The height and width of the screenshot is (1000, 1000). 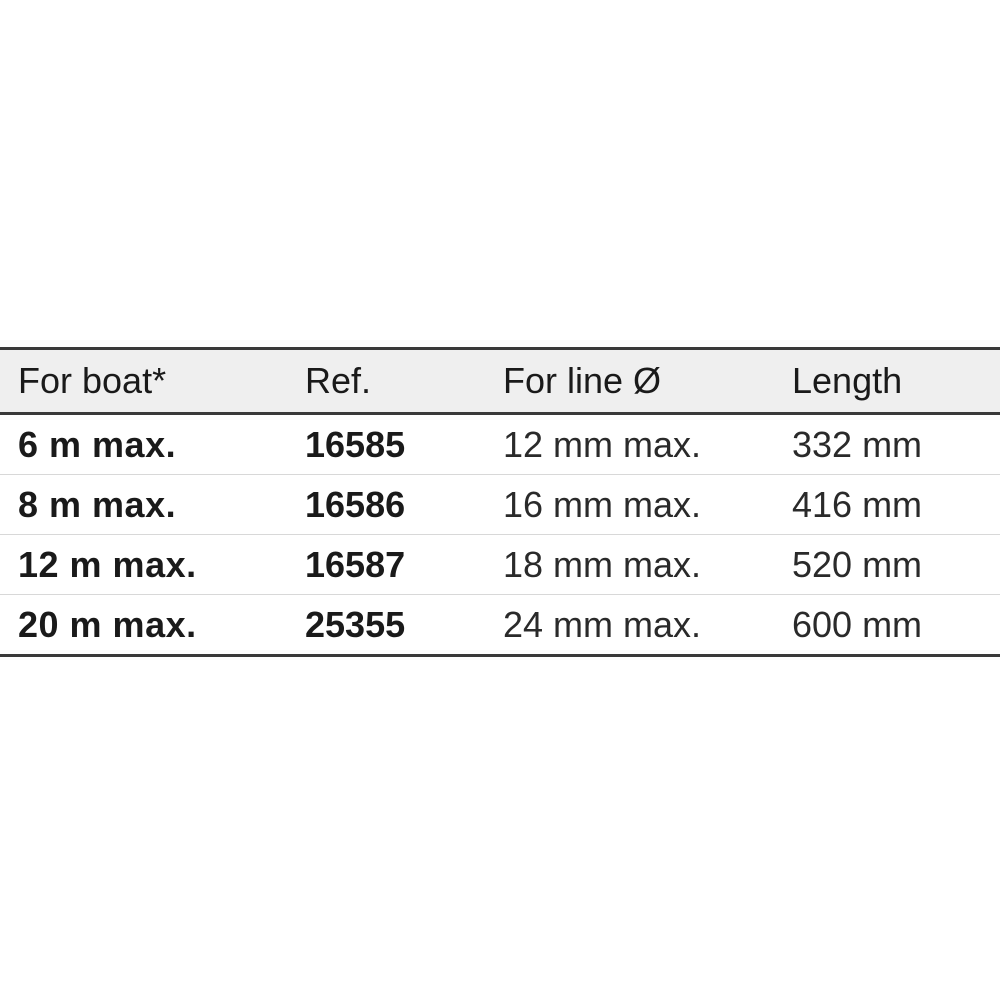 I want to click on cell-ref: 16587, so click(x=355, y=564).